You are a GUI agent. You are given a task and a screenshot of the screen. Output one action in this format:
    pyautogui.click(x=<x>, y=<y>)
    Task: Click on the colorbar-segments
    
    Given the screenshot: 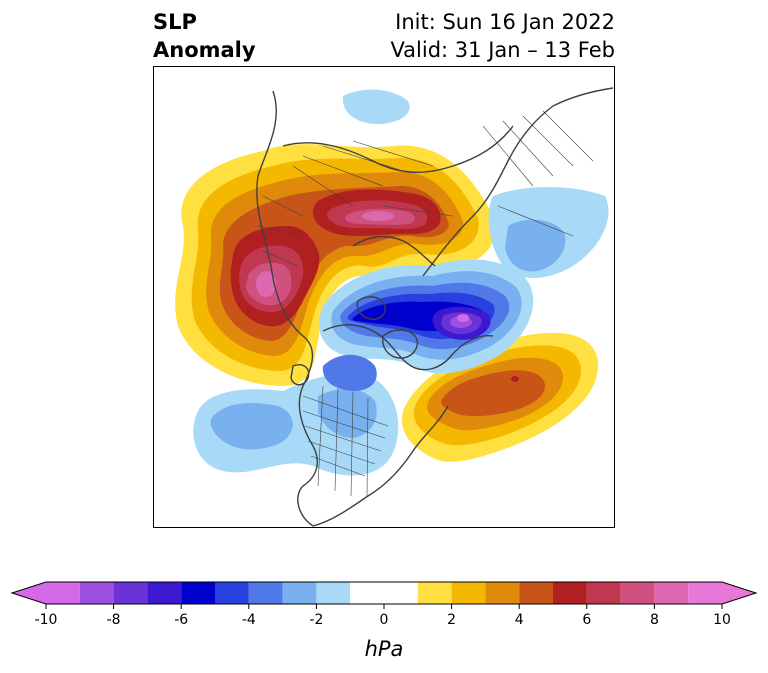 What is the action you would take?
    pyautogui.click(x=384, y=593)
    